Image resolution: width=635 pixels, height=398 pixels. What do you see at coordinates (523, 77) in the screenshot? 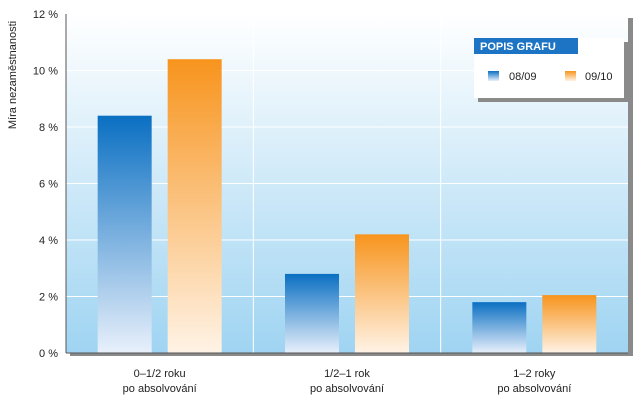
I see `legend-label-0: 08/09` at bounding box center [523, 77].